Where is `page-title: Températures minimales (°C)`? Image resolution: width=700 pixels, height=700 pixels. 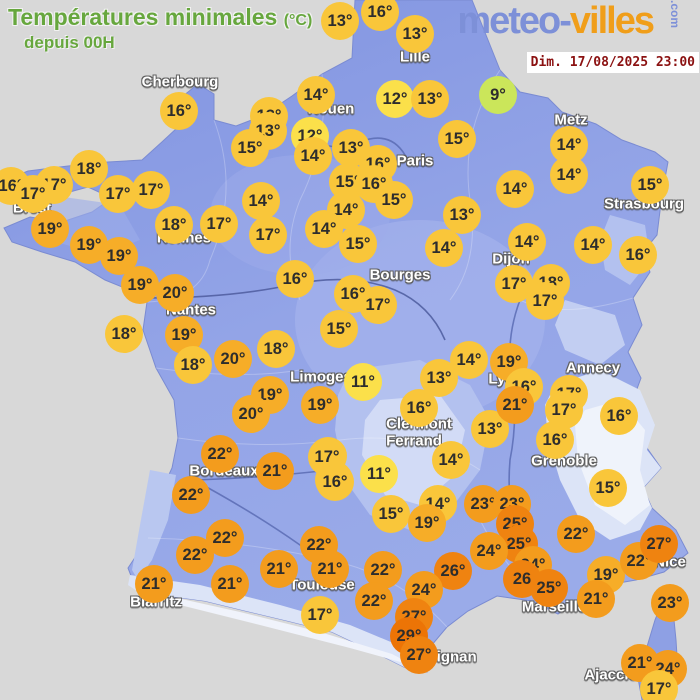
page-title: Températures minimales (°C) is located at coordinates (160, 17).